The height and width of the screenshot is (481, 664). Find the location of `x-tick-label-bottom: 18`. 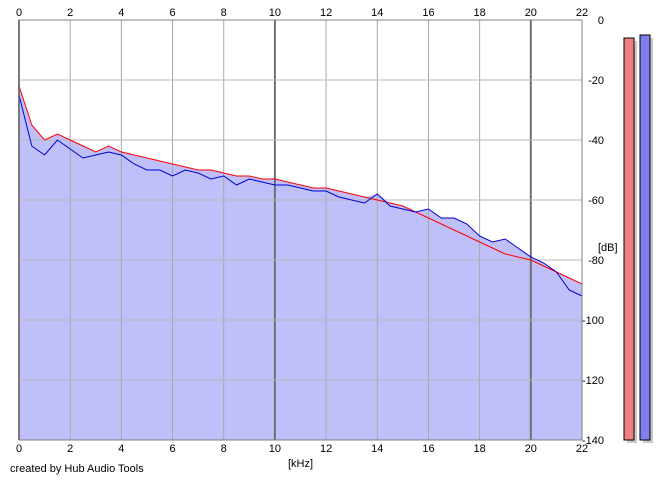

x-tick-label-bottom: 18 is located at coordinates (480, 449).